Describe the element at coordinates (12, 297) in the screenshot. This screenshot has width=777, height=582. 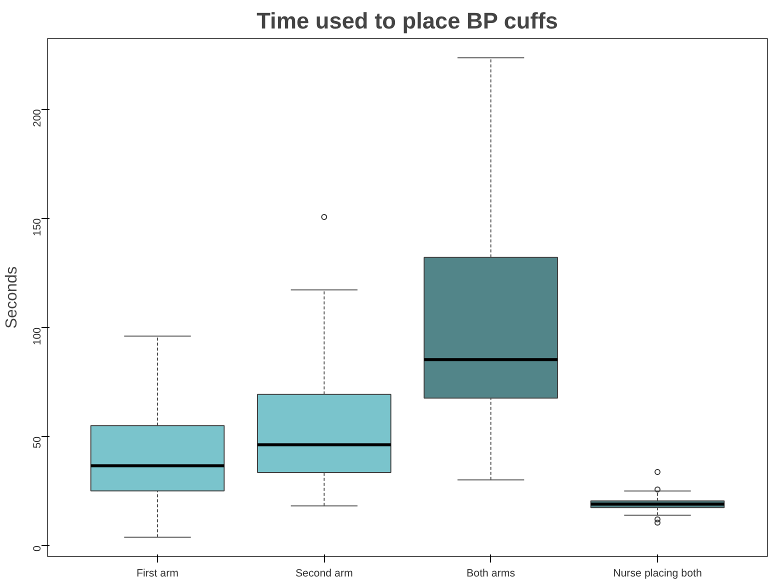
I see `y-axis-title: Seconds` at that location.